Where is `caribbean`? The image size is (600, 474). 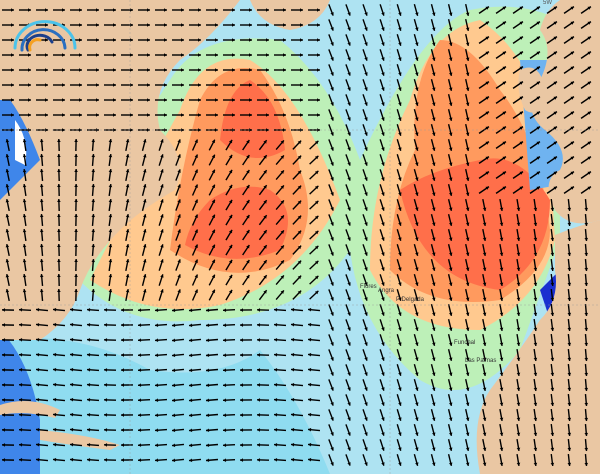
caribbean is located at coordinates (80, 440).